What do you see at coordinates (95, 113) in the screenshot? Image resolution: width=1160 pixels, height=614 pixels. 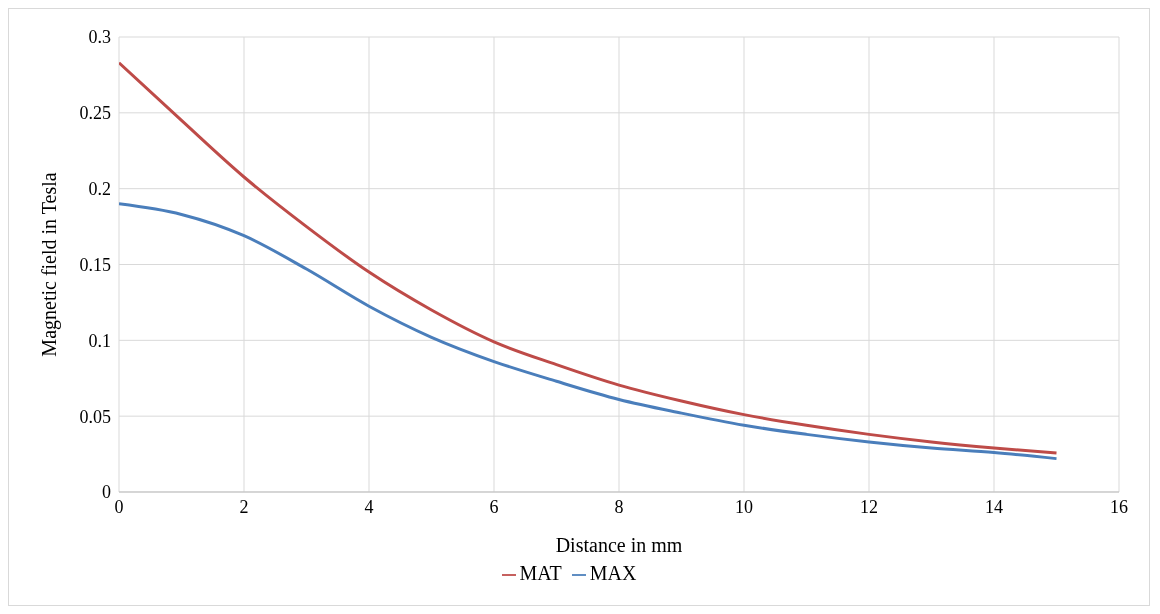 I see `y-tick-label: 0.25` at bounding box center [95, 113].